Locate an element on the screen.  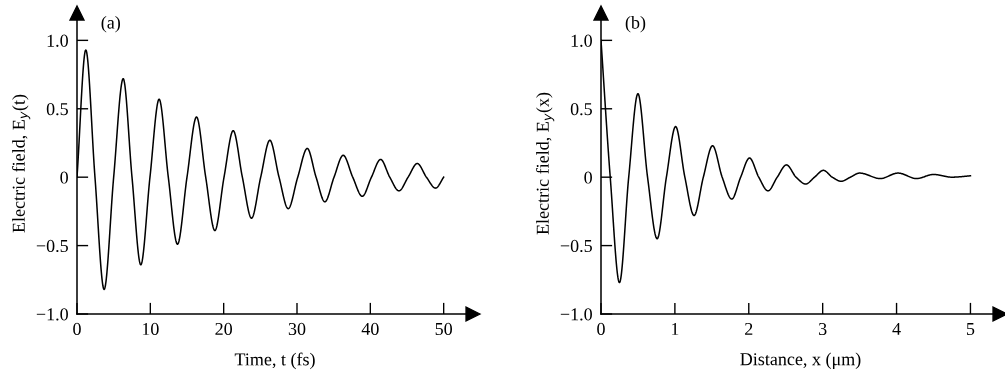
x-tick-label: 50 is located at coordinates (444, 329).